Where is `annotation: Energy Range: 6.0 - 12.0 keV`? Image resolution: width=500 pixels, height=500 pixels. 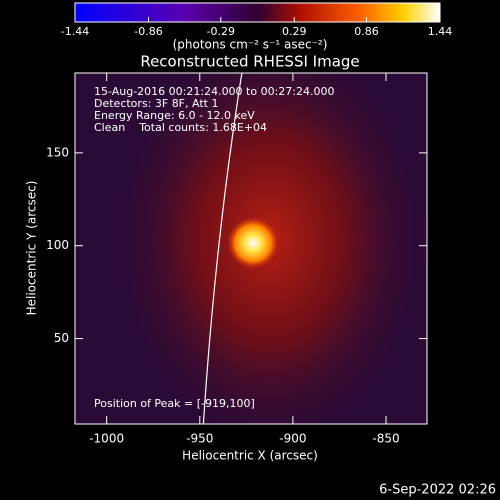 annotation: Energy Range: 6.0 - 12.0 keV is located at coordinates (174, 115).